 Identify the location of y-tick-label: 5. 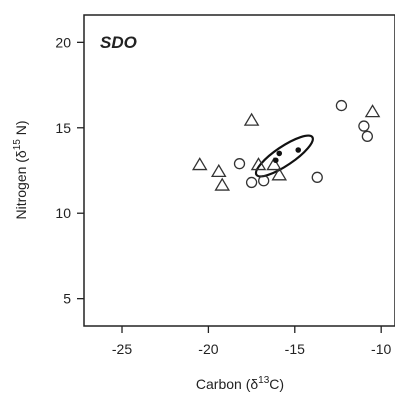
(67, 299).